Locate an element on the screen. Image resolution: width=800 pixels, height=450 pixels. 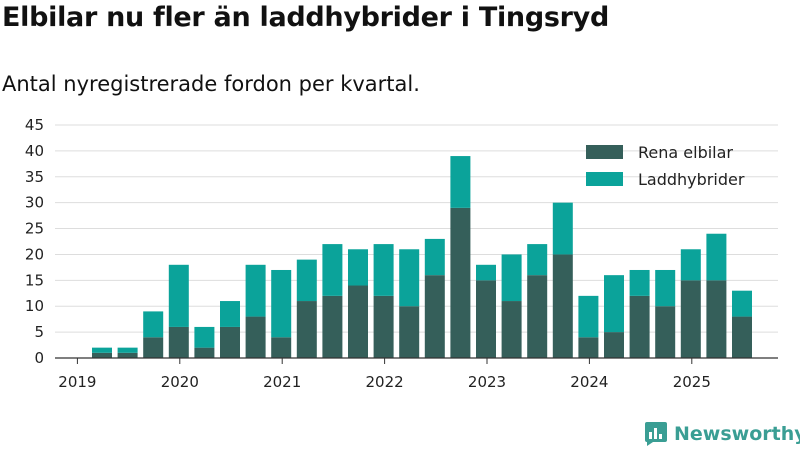
legend-item-rena-elbilar: Rena elbilar is located at coordinates (659, 152).